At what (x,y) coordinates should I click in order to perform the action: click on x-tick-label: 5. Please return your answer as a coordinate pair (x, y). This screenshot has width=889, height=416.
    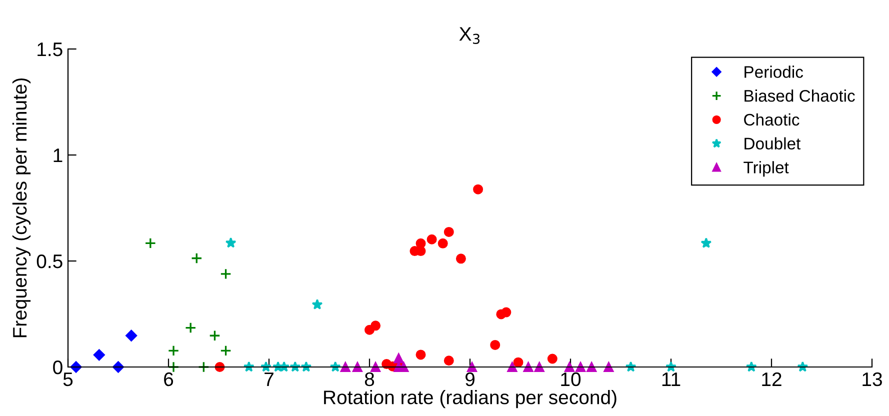
    Looking at the image, I should click on (68, 379).